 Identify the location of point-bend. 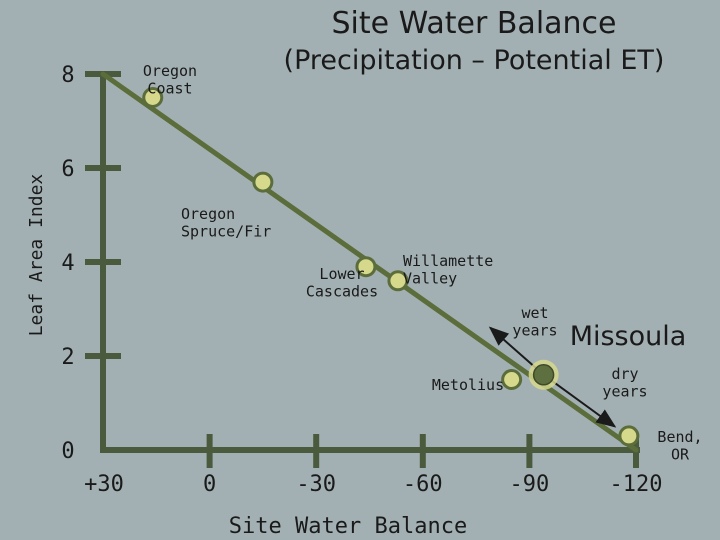
(629, 436).